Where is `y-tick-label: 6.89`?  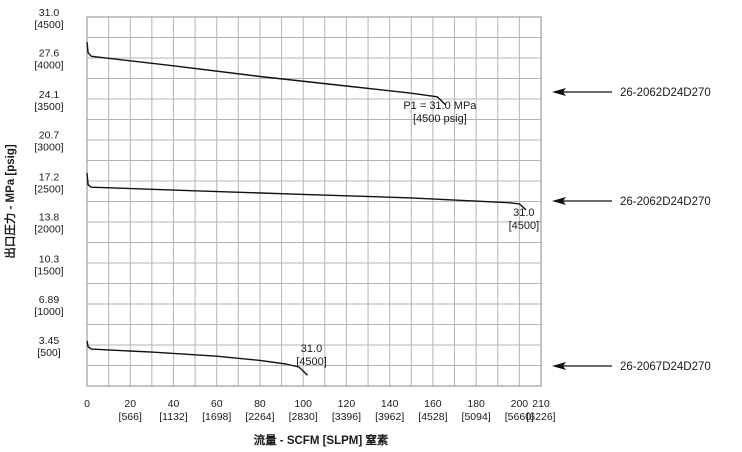
y-tick-label: 6.89 is located at coordinates (49, 300).